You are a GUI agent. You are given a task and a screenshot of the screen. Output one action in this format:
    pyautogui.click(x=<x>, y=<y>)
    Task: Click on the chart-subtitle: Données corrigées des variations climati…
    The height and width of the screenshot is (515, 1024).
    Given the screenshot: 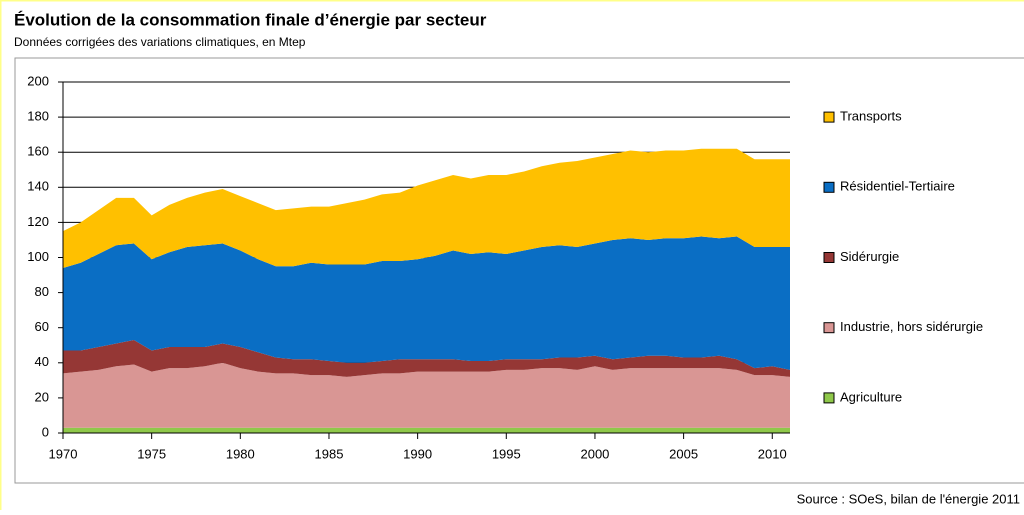 What is the action you would take?
    pyautogui.click(x=160, y=42)
    